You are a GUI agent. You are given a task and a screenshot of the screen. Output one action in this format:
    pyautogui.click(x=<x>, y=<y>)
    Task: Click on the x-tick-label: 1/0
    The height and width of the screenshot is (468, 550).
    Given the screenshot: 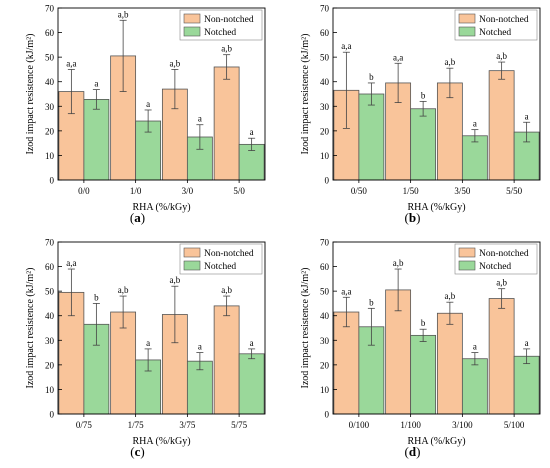 What is the action you would take?
    pyautogui.click(x=136, y=191)
    